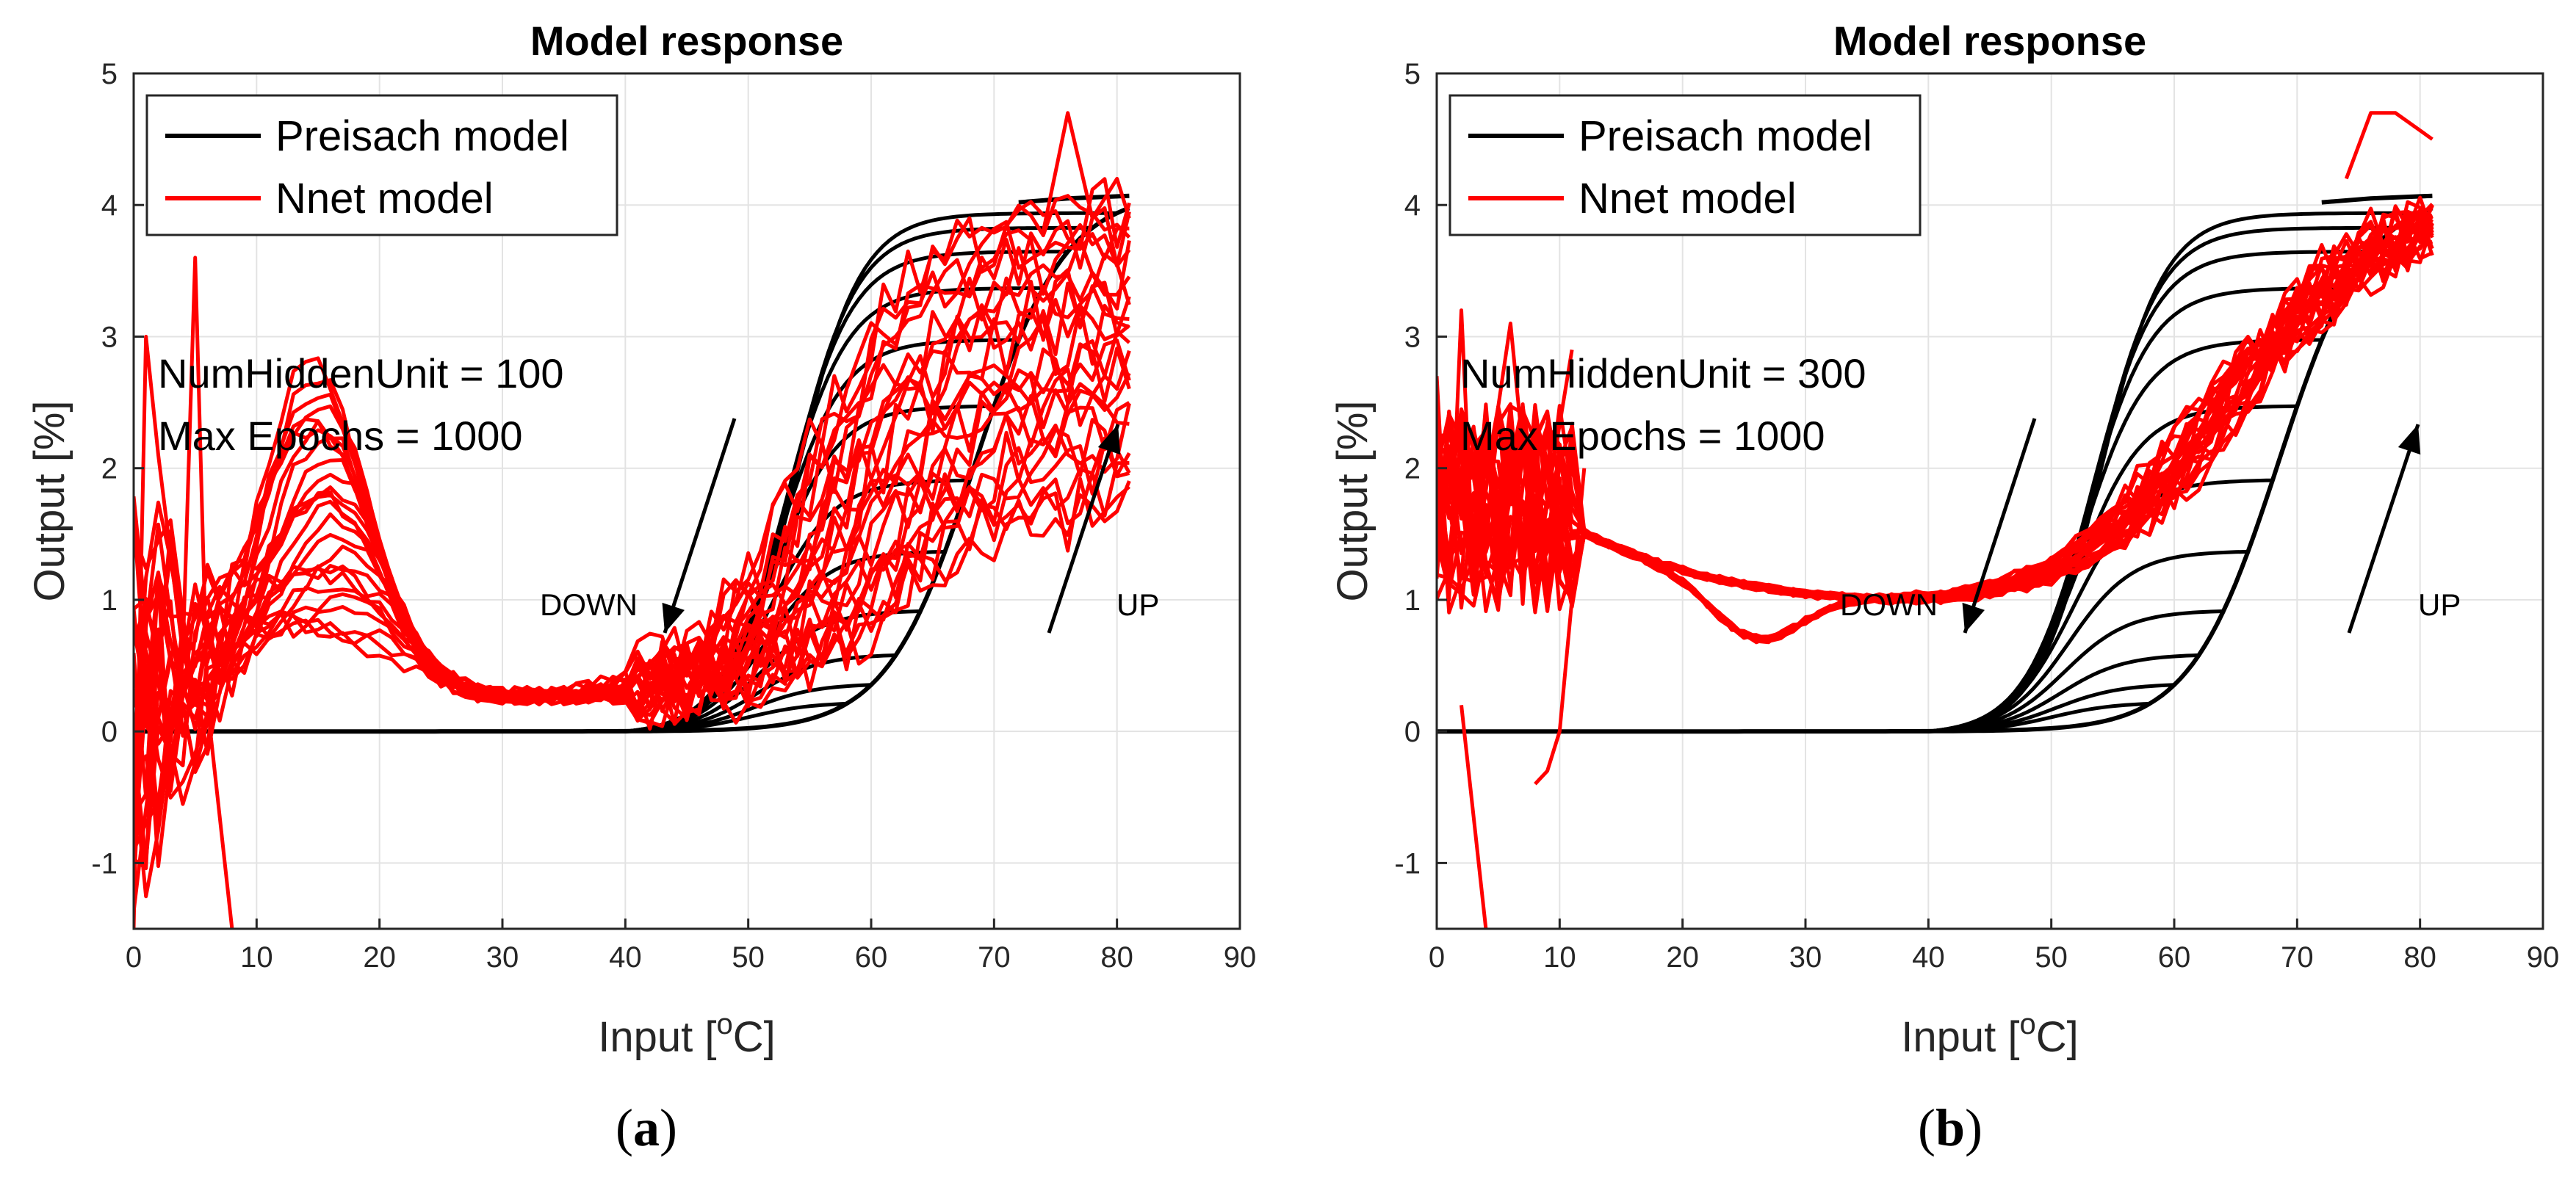  Describe the element at coordinates (1663, 373) in the screenshot. I see `hidden-units-annotation: NumHiddenUnit = 300` at that location.